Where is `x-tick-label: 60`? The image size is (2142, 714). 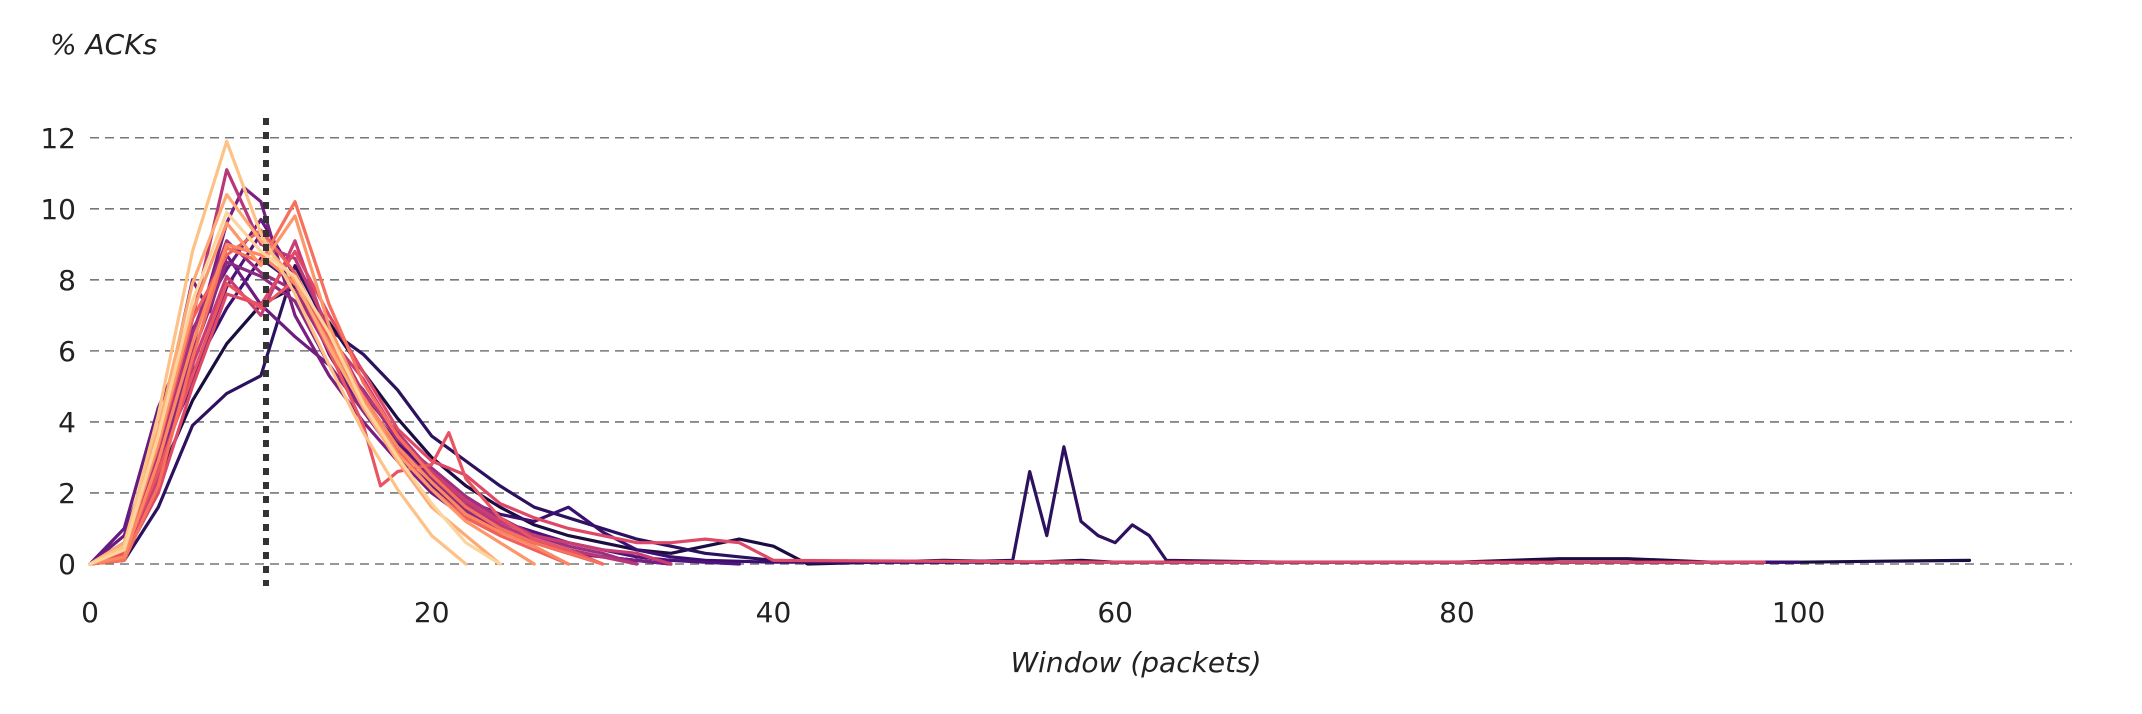
x-tick-label: 60 is located at coordinates (1115, 612).